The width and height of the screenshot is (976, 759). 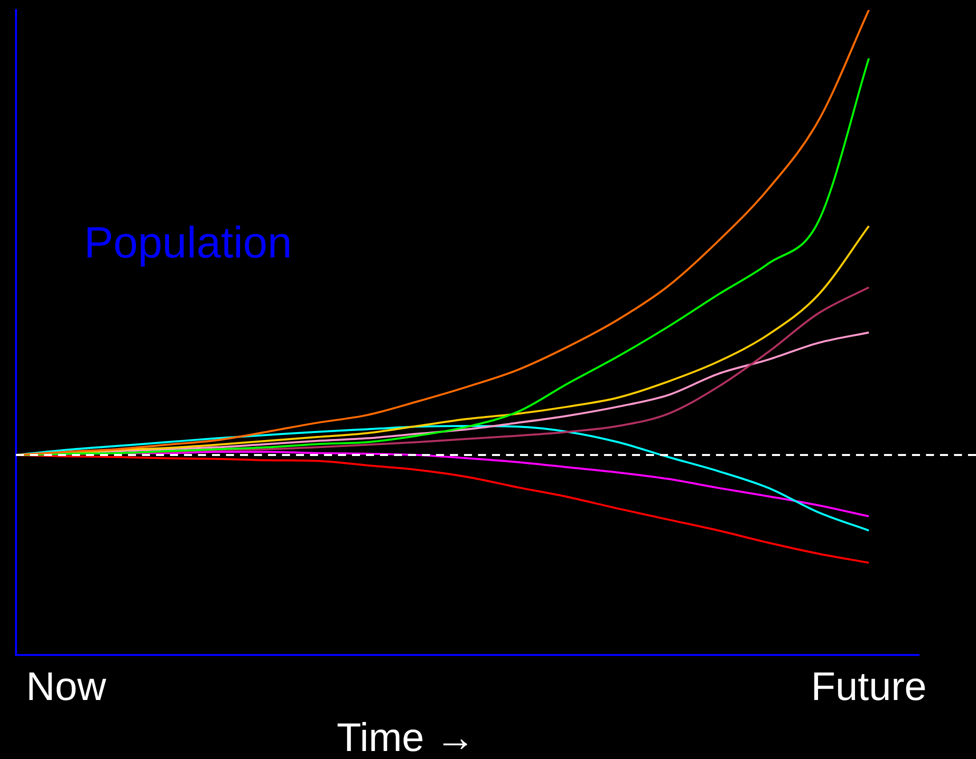 What do you see at coordinates (869, 687) in the screenshot?
I see `x-tick-label: Future` at bounding box center [869, 687].